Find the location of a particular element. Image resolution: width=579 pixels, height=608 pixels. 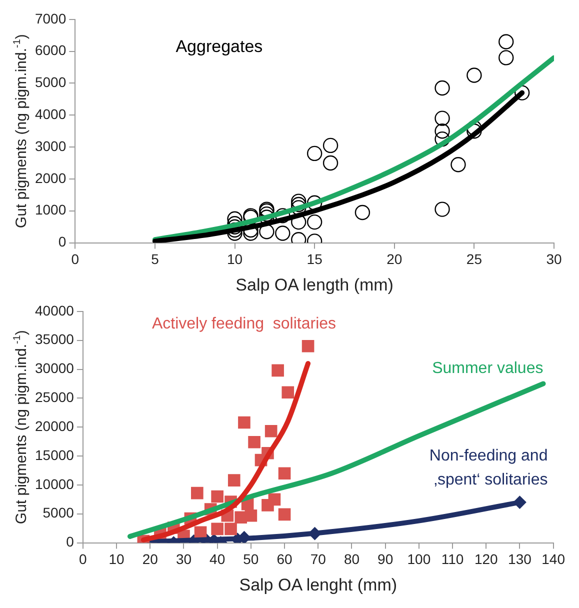

x-tick-label: 50 is located at coordinates (251, 559).